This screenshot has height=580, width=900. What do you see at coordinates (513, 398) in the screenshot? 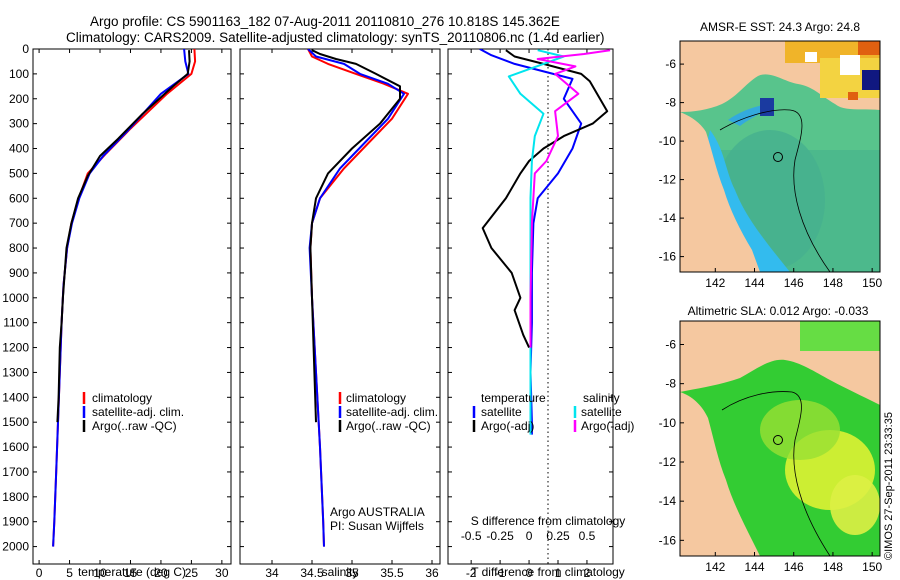
I see `legend-title-temperature: temperature` at bounding box center [513, 398].